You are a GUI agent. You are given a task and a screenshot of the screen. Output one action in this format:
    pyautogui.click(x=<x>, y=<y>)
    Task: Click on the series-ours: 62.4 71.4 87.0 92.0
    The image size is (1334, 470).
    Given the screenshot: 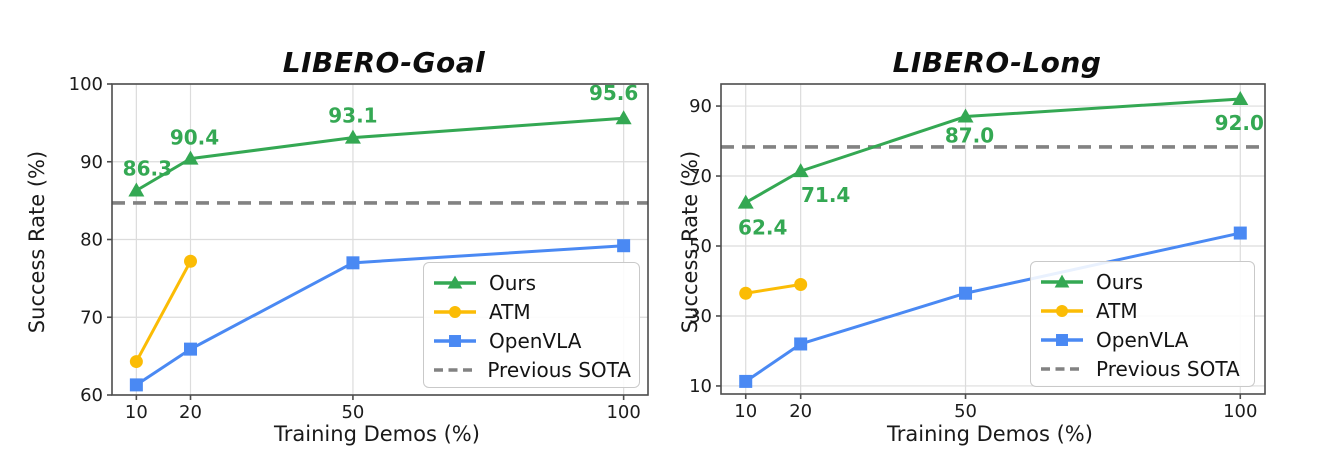 What is the action you would take?
    pyautogui.click(x=1000, y=165)
    